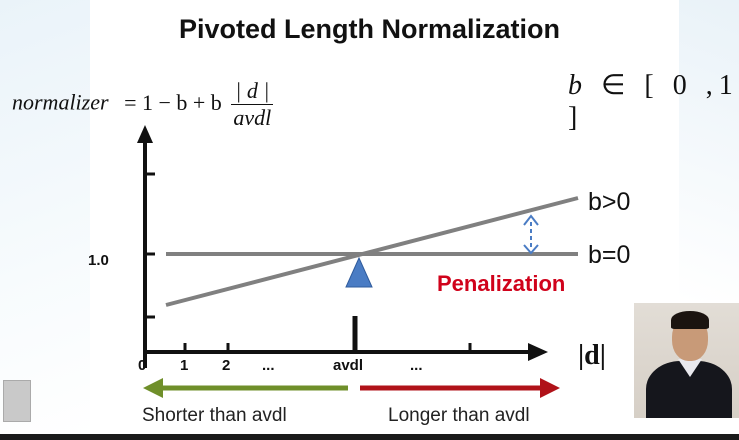 The height and width of the screenshot is (440, 739). I want to click on caption-longer: Longer than avdl, so click(459, 415).